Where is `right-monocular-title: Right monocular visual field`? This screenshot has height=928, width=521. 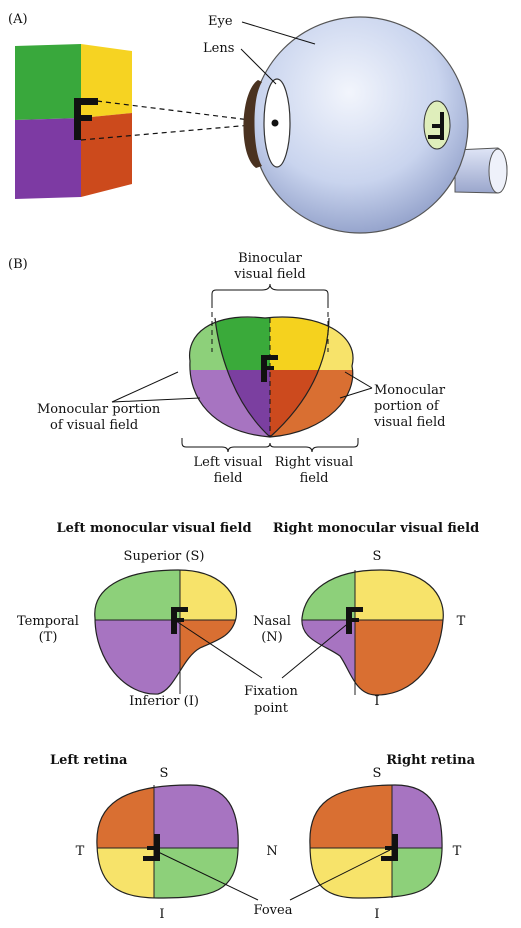
right-monocular-title: Right monocular visual field is located at coordinates (376, 528).